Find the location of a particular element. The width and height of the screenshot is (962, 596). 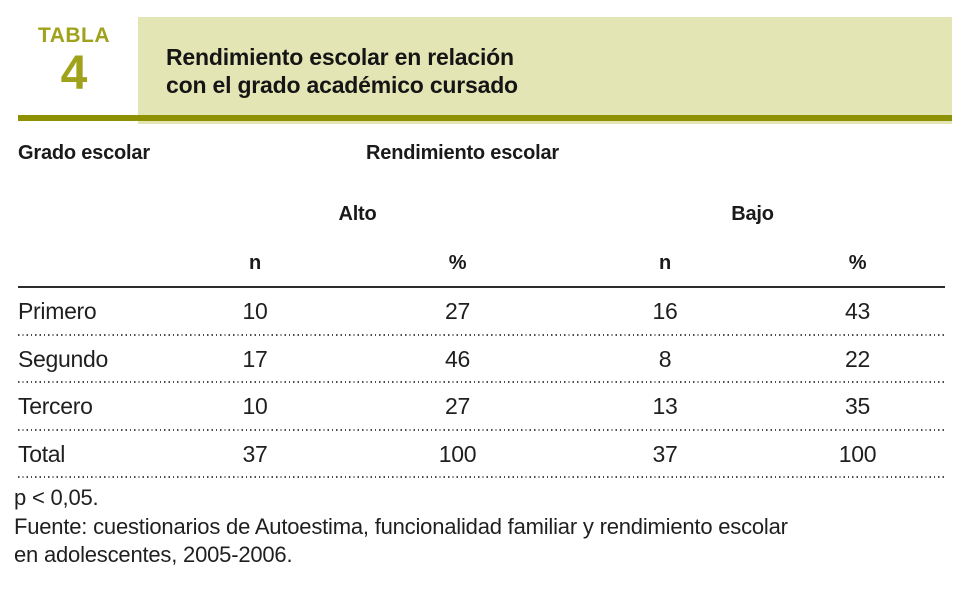

table-title-line1: Rendimiento escolar en relación is located at coordinates (340, 57).